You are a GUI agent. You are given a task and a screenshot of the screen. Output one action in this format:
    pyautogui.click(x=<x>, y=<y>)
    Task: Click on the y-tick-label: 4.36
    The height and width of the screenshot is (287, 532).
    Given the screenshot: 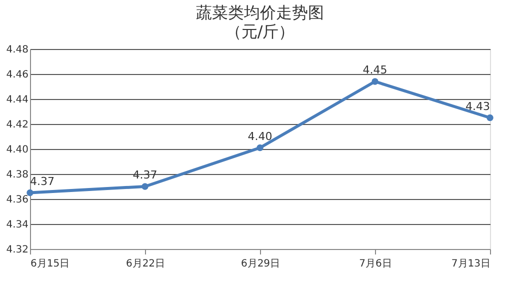 What is the action you would take?
    pyautogui.click(x=17, y=200)
    